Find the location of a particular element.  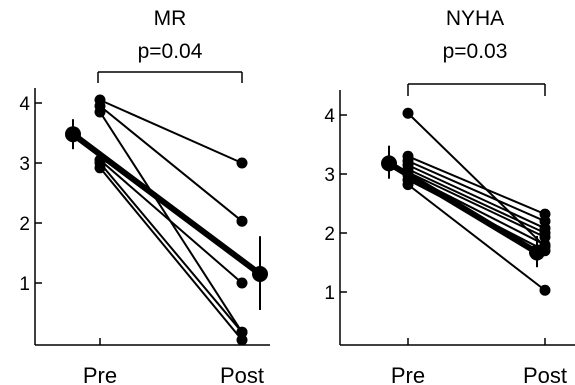

chart-subtitle-nyha: p=0.03 is located at coordinates (475, 51).